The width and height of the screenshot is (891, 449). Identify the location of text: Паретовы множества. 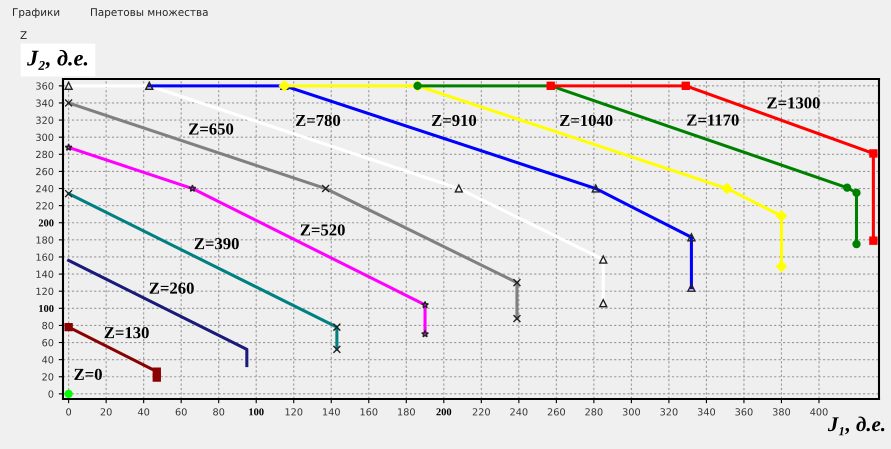
(149, 13).